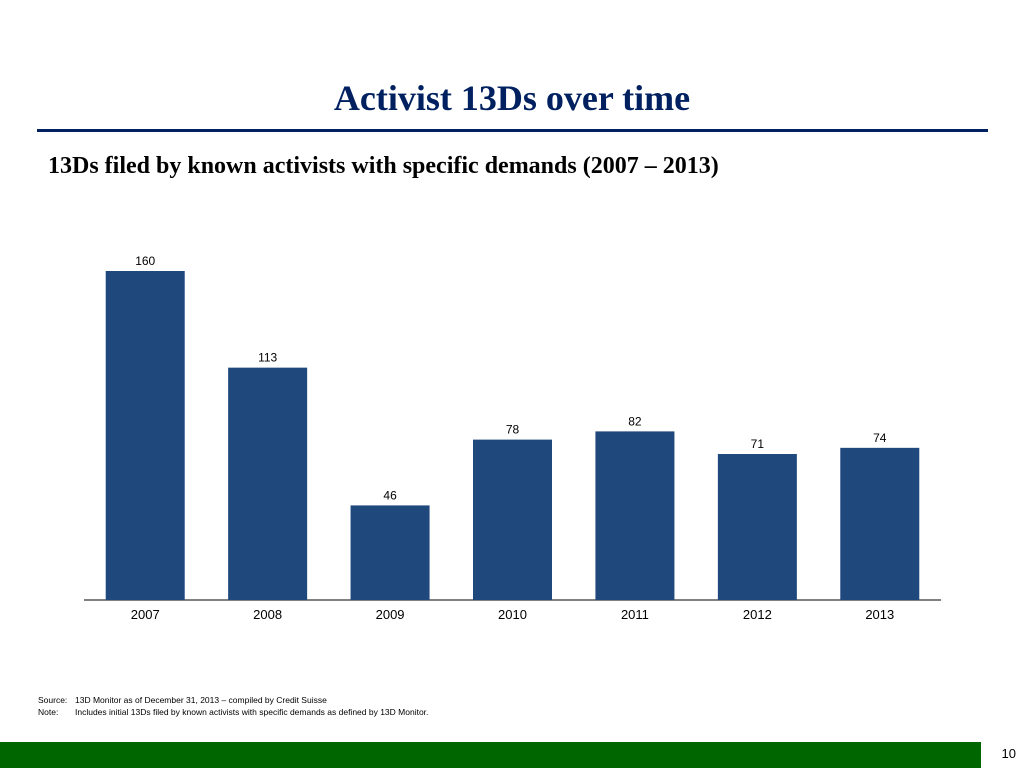 Image resolution: width=1024 pixels, height=768 pixels. Describe the element at coordinates (512, 98) in the screenshot. I see `slide-title: Activist 13Ds over time` at that location.